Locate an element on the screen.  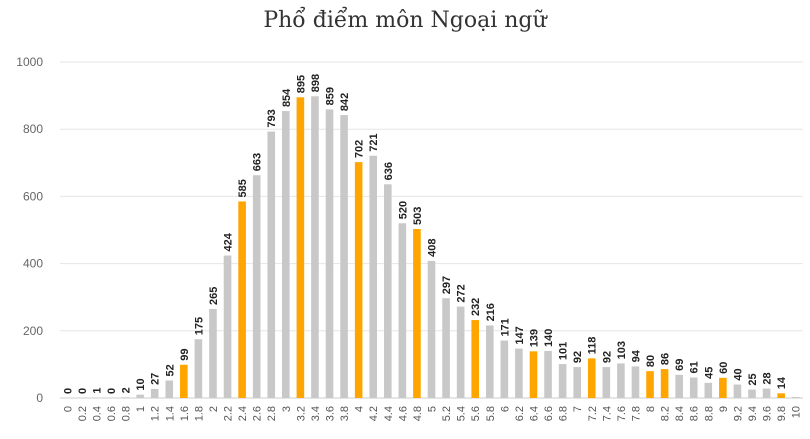
data-label: 2 is located at coordinates (127, 390).